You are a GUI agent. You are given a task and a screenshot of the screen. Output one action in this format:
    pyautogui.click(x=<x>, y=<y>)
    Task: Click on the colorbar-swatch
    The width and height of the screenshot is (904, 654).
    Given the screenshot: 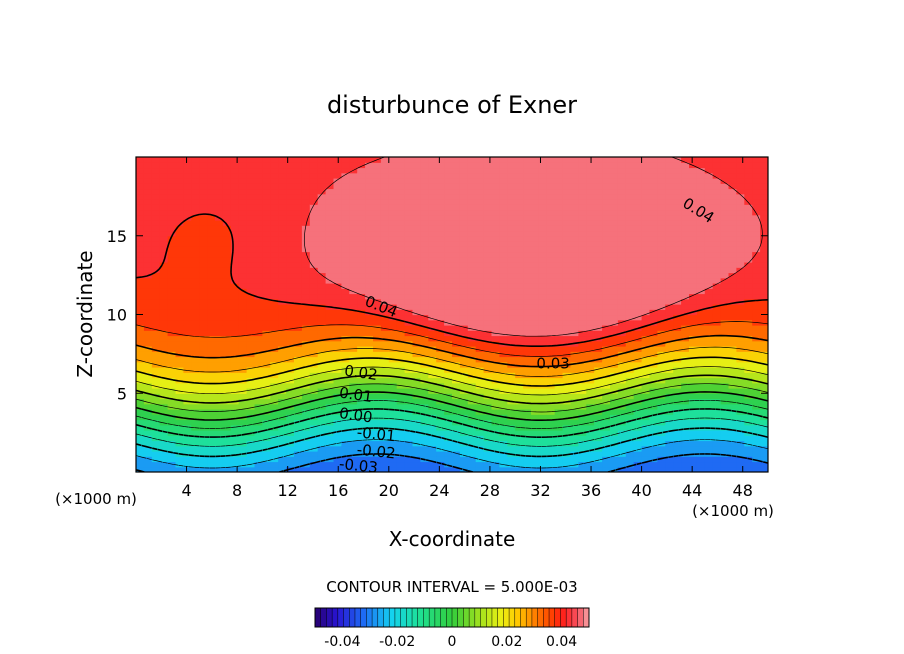 What is the action you would take?
    pyautogui.click(x=586, y=617)
    